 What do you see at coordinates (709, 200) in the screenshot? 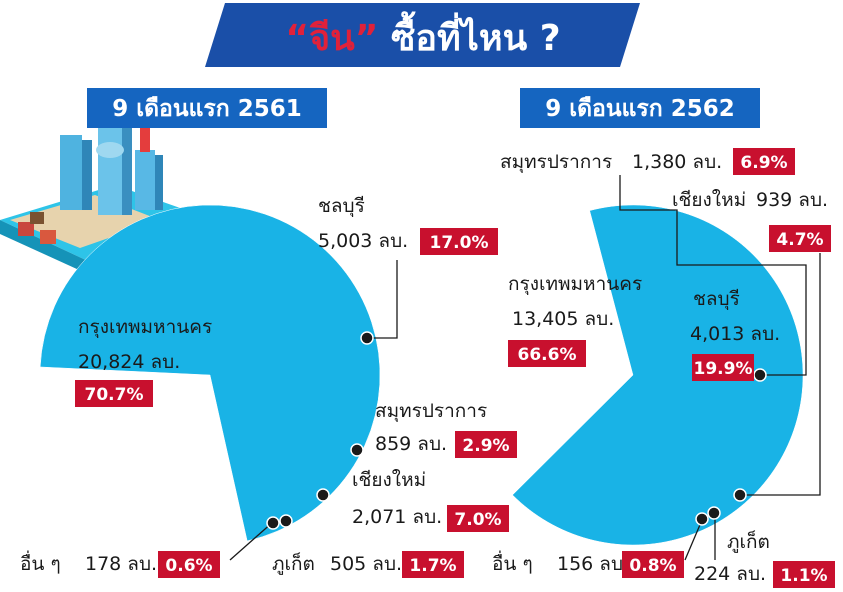
I see `label-chiangmai-name-2562: เชียงใหม่` at bounding box center [709, 200].